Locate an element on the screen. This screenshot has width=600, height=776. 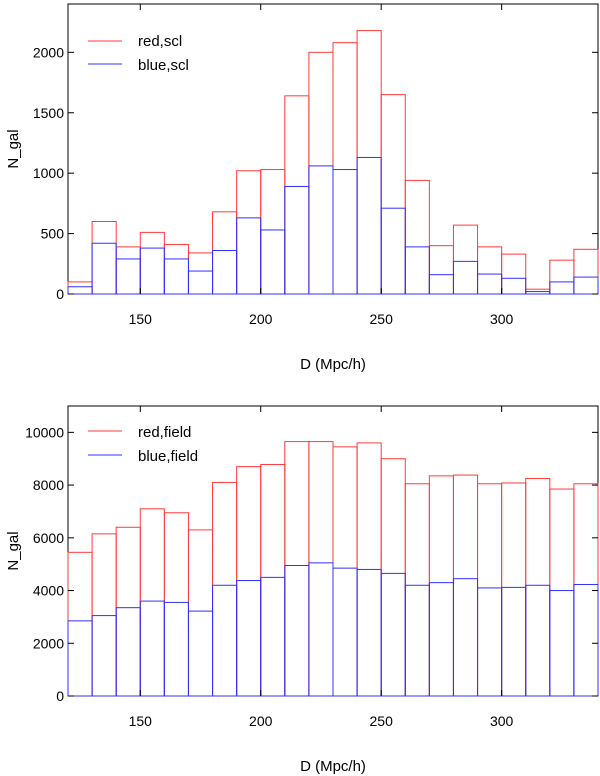
y-tick-label: 500 is located at coordinates (53, 234).